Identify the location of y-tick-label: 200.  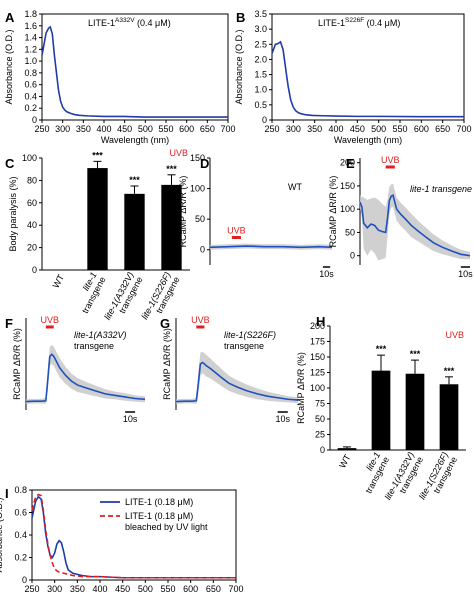
(347, 163).